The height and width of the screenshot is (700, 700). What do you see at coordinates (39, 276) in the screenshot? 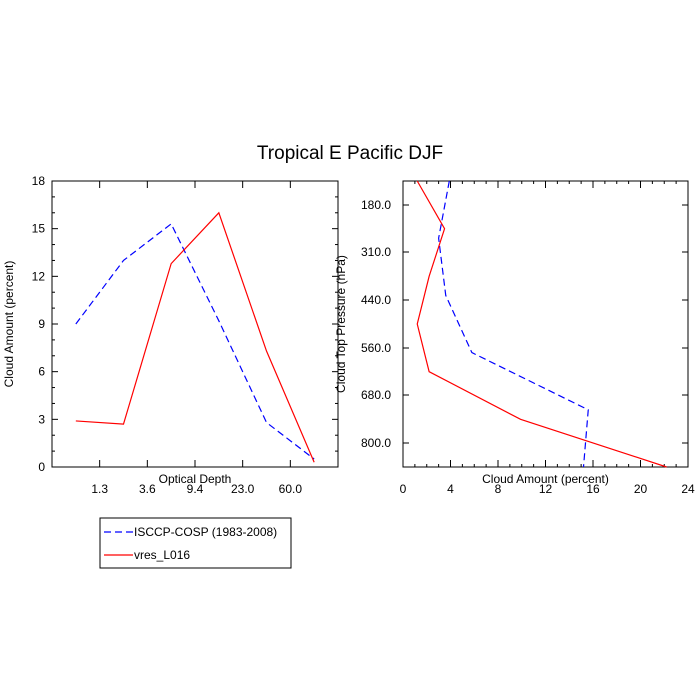
I see `y-tick-label: 12` at bounding box center [39, 276].